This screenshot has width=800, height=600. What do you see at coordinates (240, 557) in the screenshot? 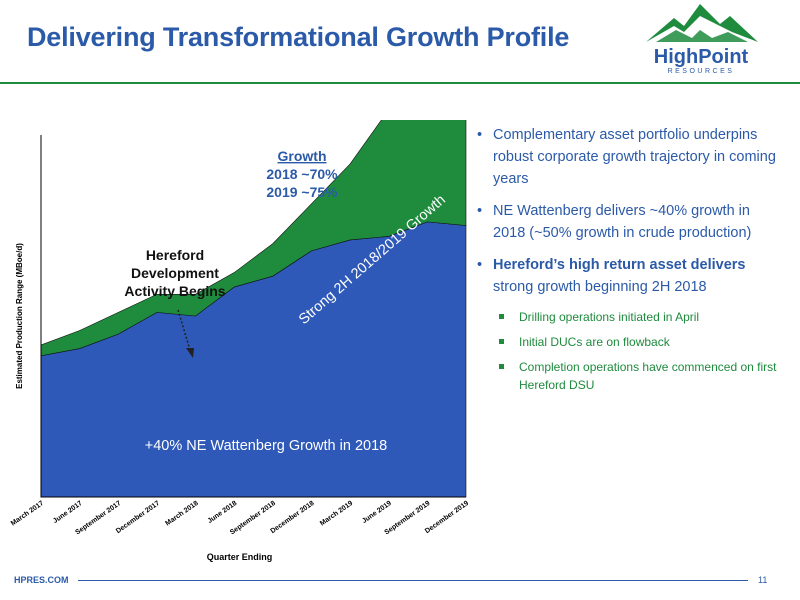
I see `x-axis-label: Quarter Ending` at bounding box center [240, 557].